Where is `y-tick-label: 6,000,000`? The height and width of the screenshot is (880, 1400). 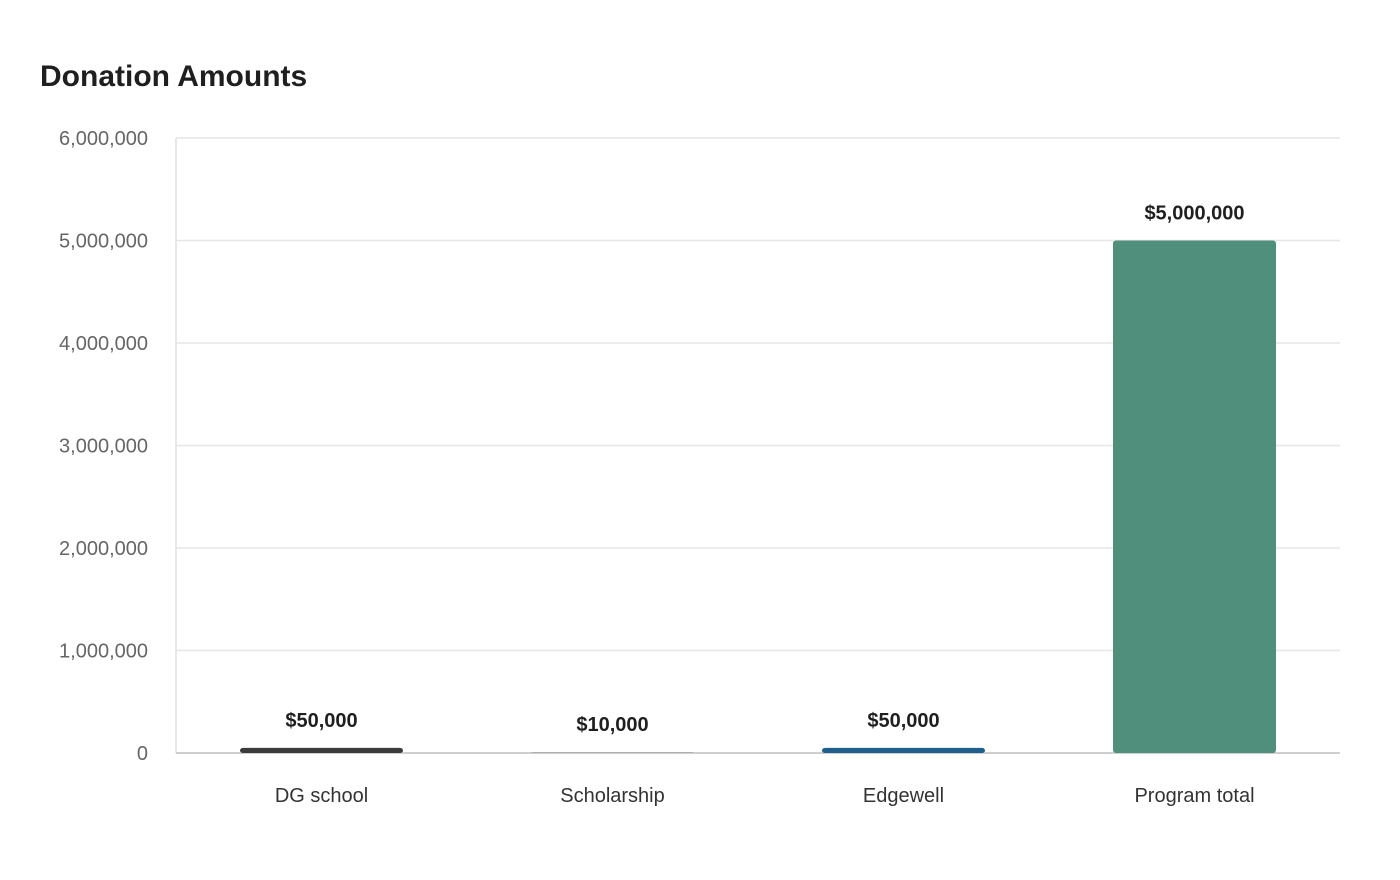
y-tick-label: 6,000,000 is located at coordinates (103, 139).